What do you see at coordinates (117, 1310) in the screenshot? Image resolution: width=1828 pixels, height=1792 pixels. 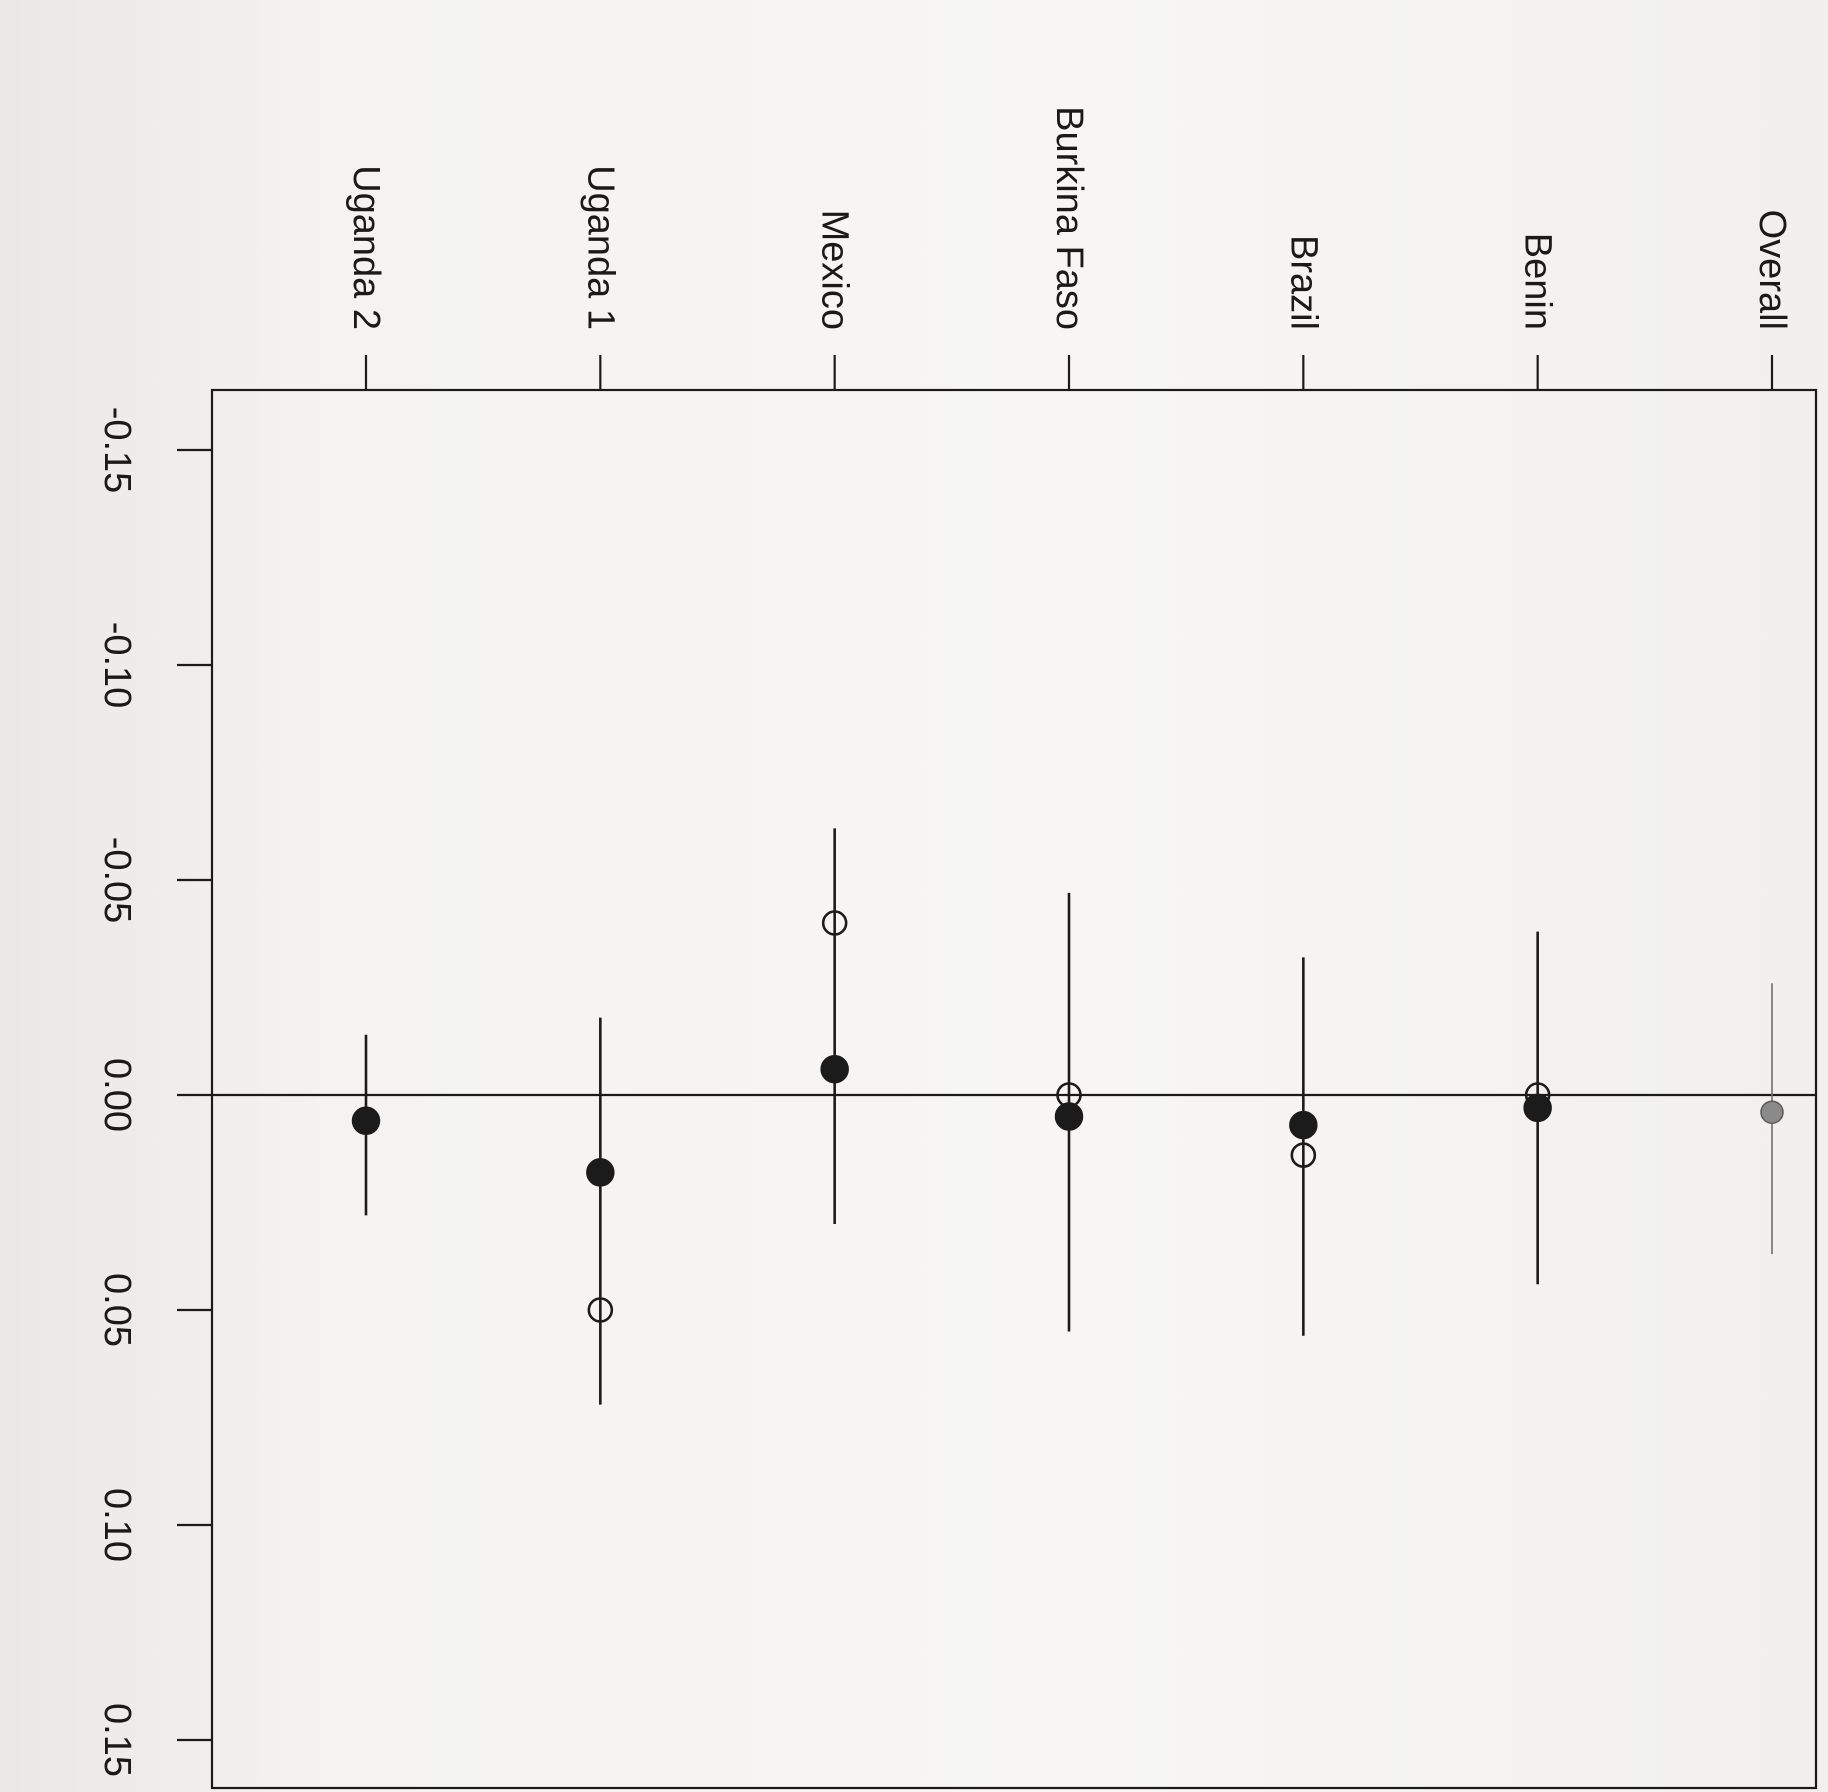 I see `value-tick-label: 0.05` at bounding box center [117, 1310].